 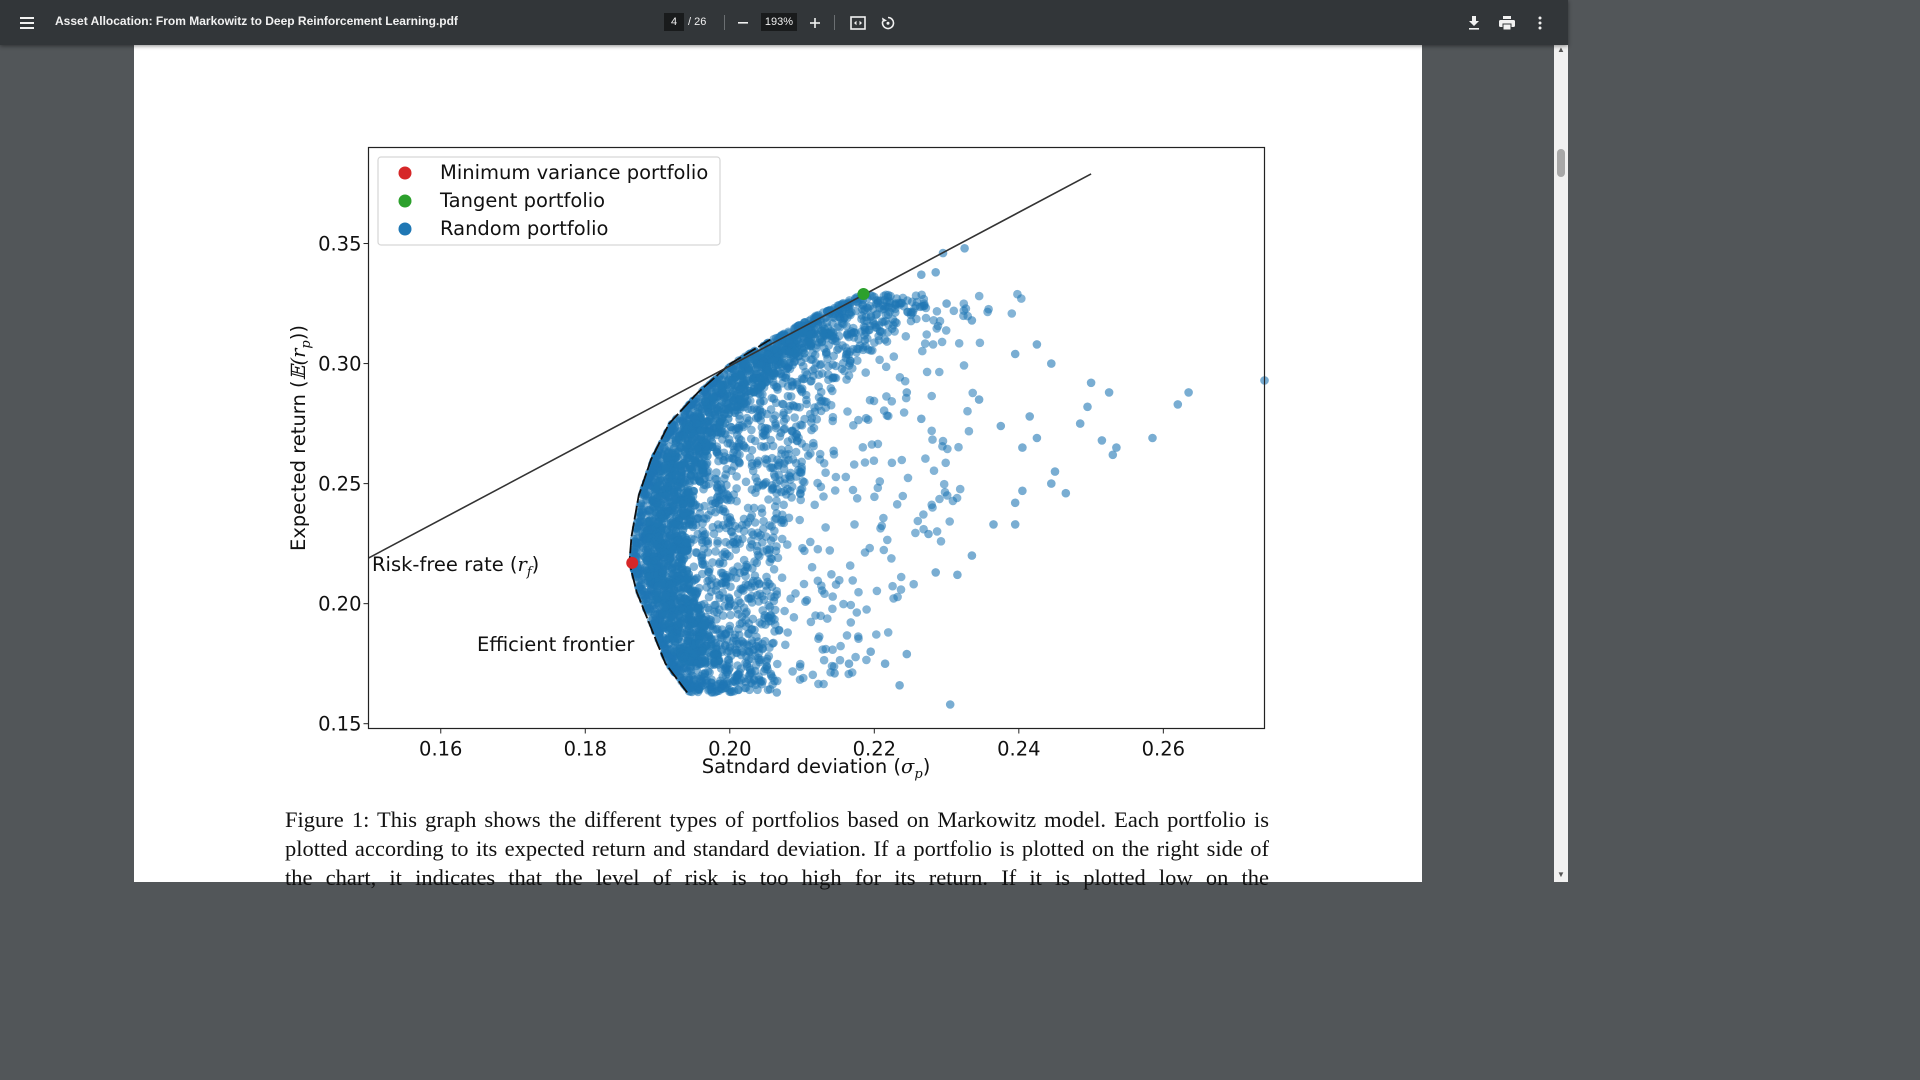 I want to click on download-button, so click(x=1474, y=23).